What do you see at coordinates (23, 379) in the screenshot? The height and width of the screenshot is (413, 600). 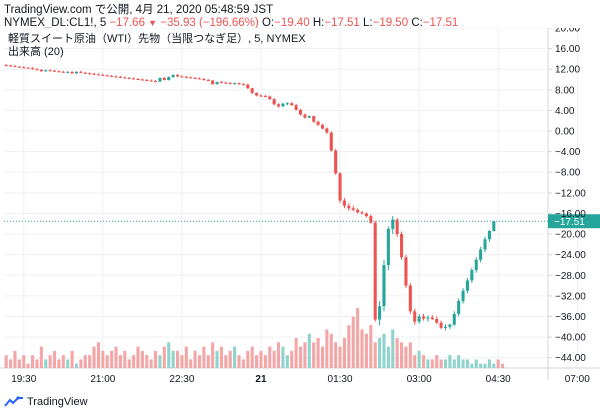 I see `x-tick-label: 19:30` at bounding box center [23, 379].